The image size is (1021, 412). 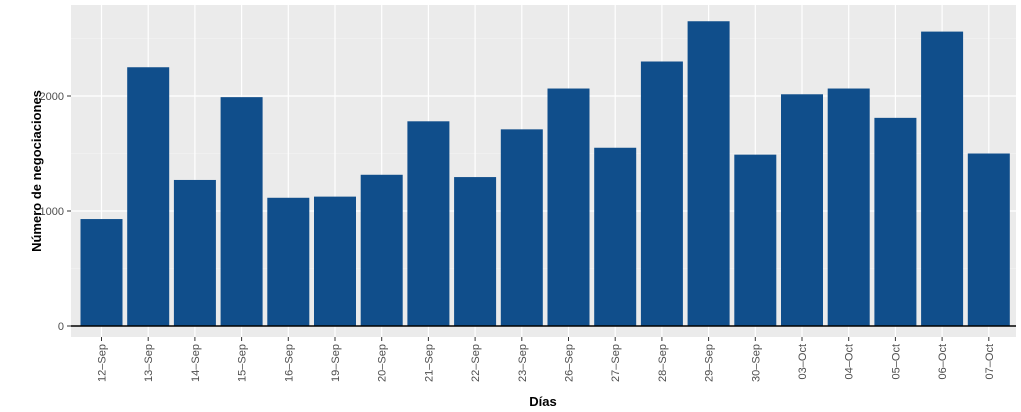 What do you see at coordinates (616, 363) in the screenshot?
I see `x-tick-label: 27–Sep` at bounding box center [616, 363].